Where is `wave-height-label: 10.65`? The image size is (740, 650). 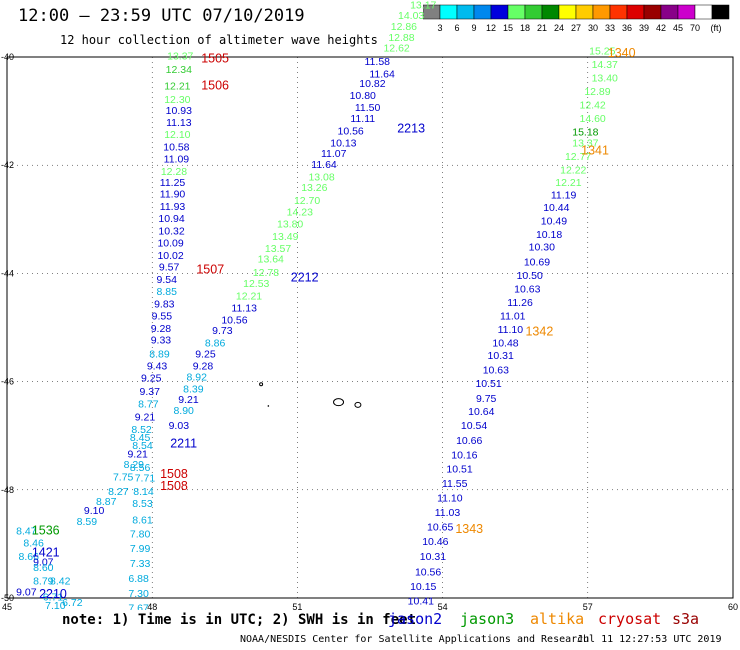
wave-height-label: 10.65 is located at coordinates (440, 527).